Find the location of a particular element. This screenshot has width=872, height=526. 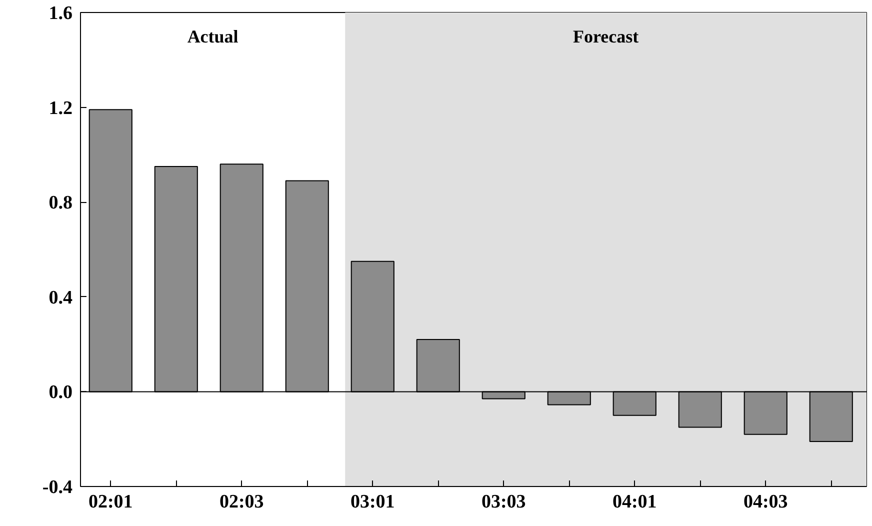

x-tick-label: 03:03 is located at coordinates (503, 502).